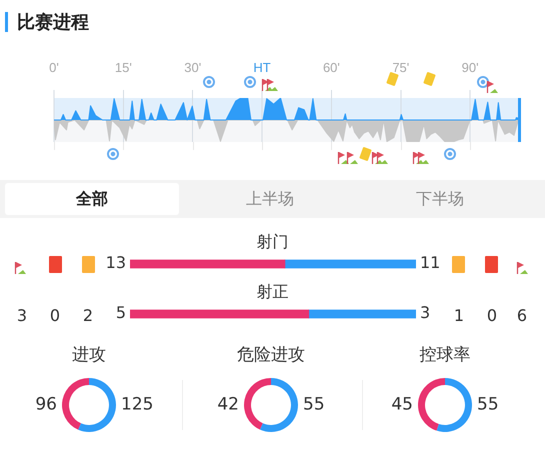 The image size is (545, 449). What do you see at coordinates (402, 404) in the screenshot?
I see `data-label: 45` at bounding box center [402, 404].